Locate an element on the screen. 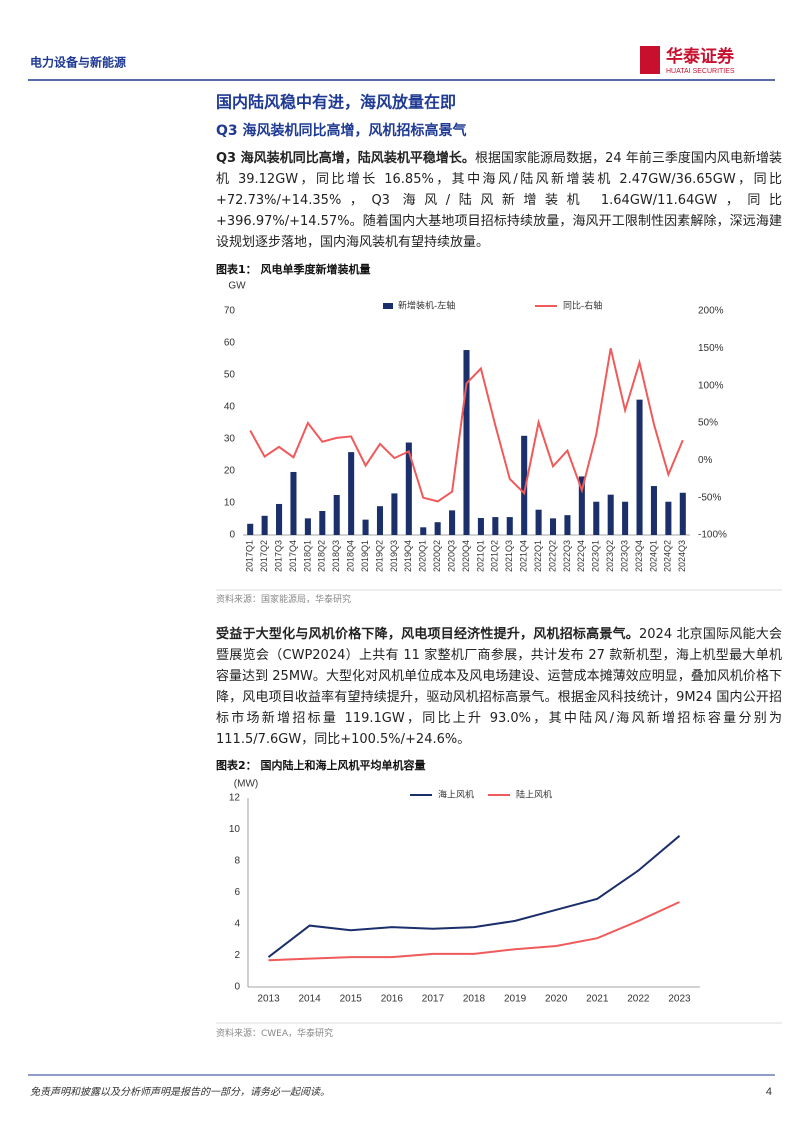 This screenshot has width=802, height=1133. figure-label: 图表2： is located at coordinates (236, 765).